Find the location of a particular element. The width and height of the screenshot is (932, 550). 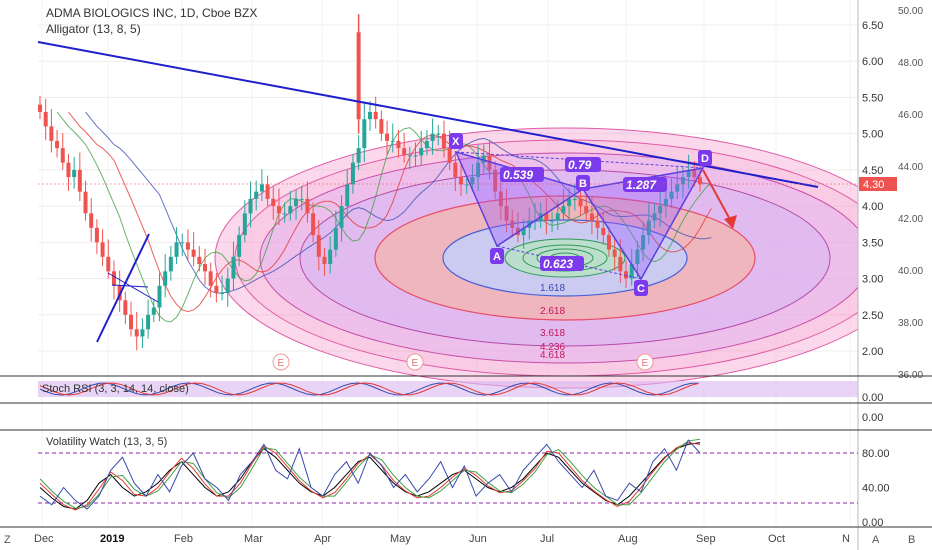

volatility-watch-pane is located at coordinates (448, 474).